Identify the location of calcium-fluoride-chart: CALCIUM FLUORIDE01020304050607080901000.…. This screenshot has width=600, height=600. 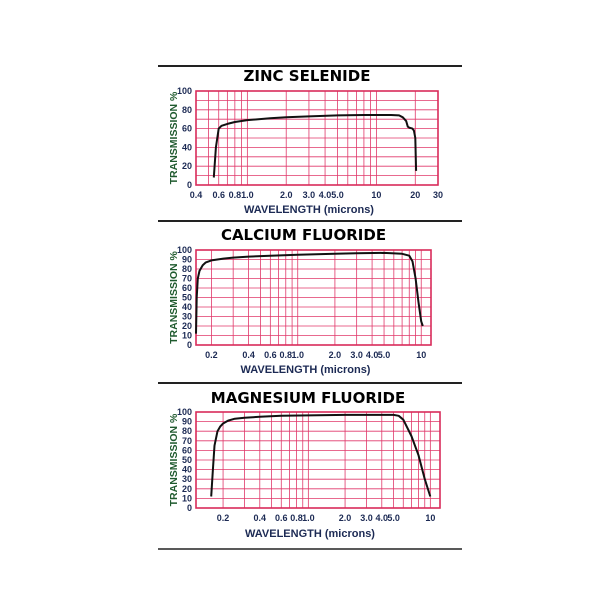
(300, 301).